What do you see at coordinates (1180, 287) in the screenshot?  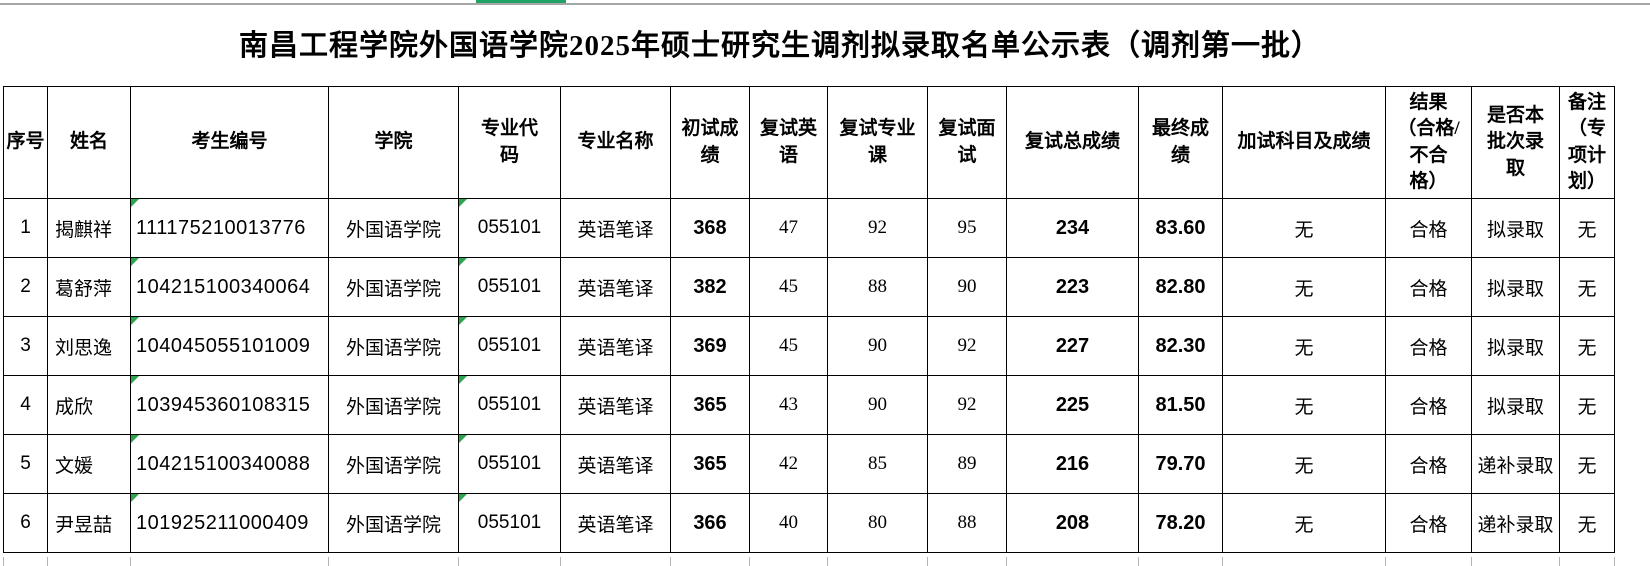 I see `cell-final-score: 82.80` at bounding box center [1180, 287].